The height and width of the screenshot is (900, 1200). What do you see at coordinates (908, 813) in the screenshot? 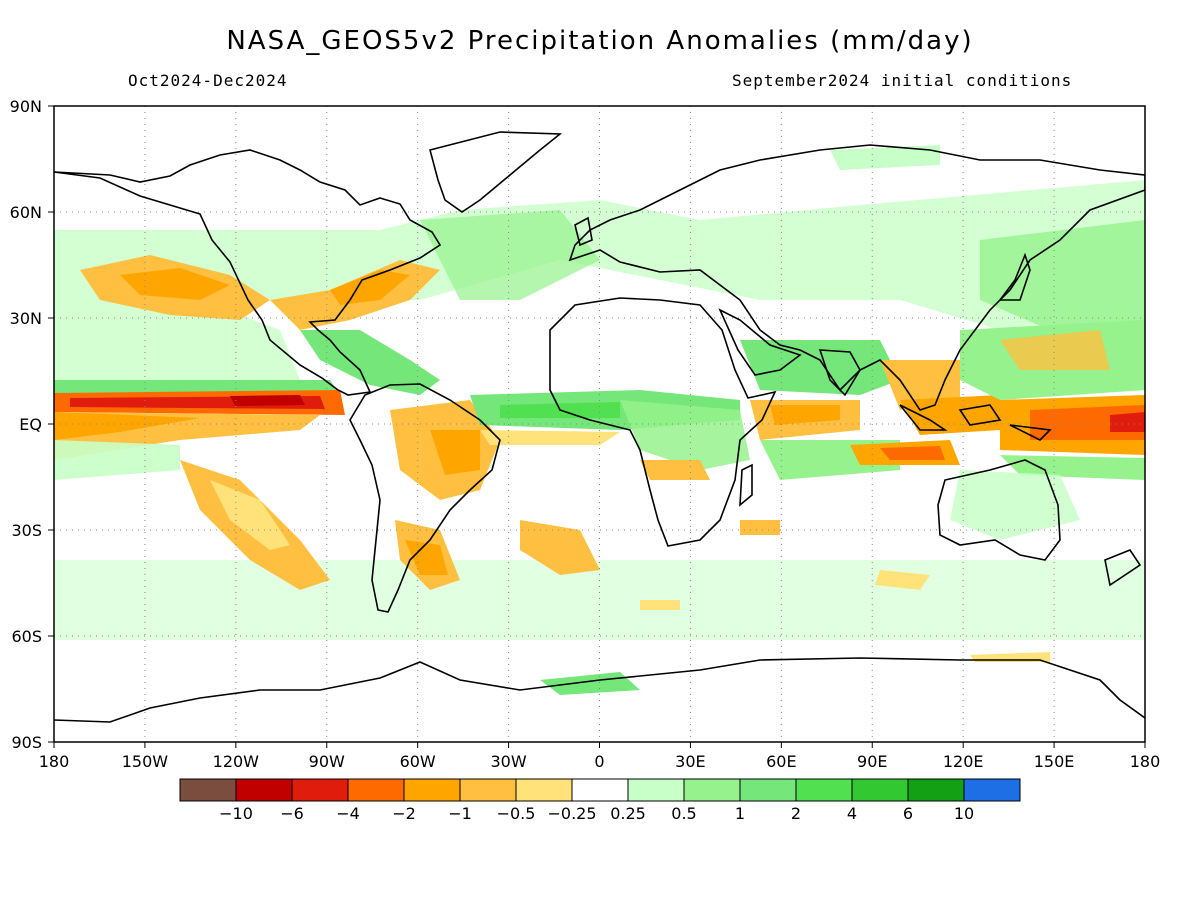
I see `colorbar-label: 6` at bounding box center [908, 813].